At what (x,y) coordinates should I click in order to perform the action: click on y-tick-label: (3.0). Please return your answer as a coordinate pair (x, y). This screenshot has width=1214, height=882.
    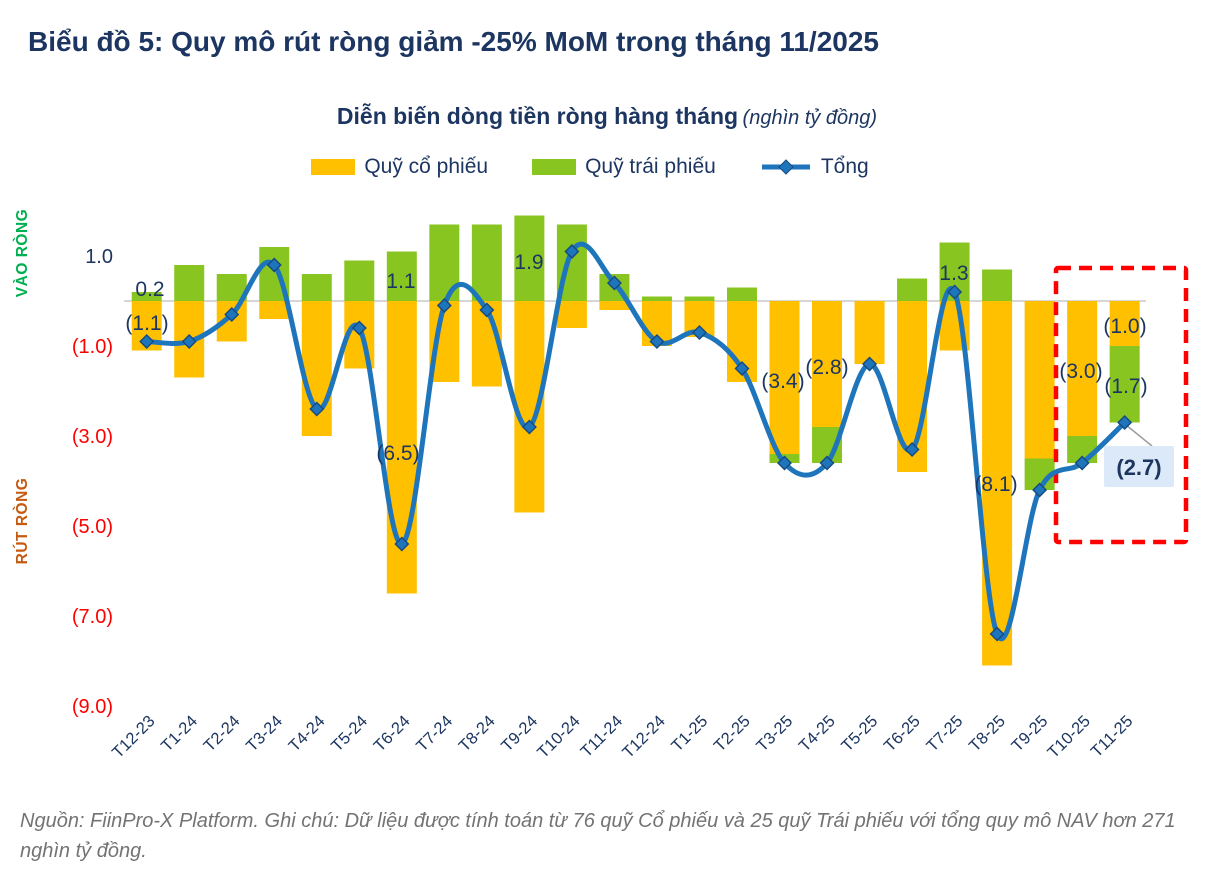
    Looking at the image, I should click on (92, 437).